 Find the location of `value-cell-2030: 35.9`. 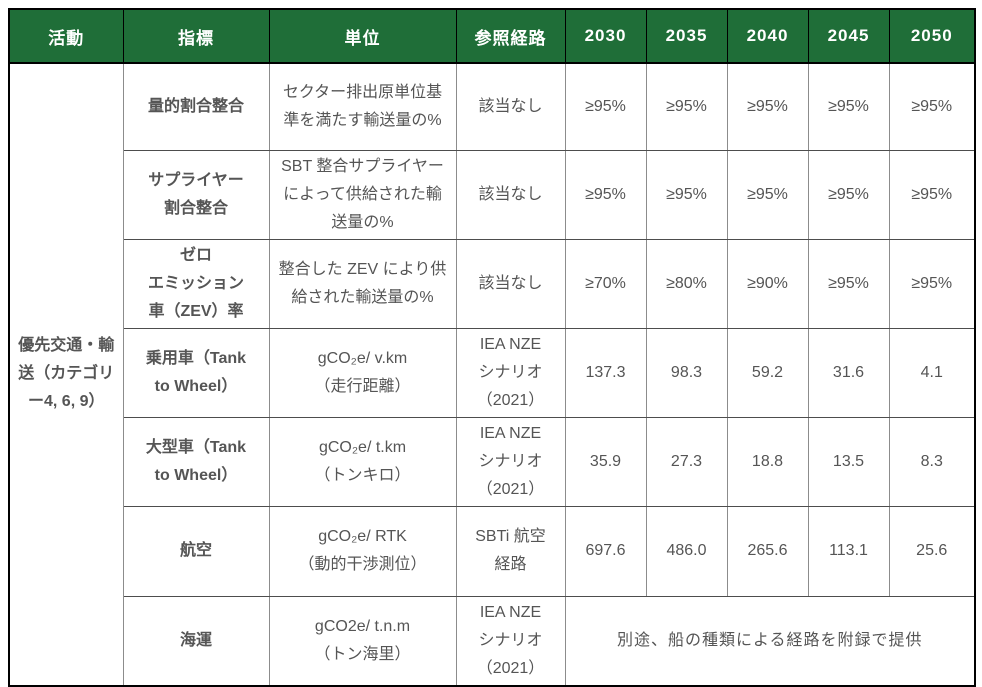

value-cell-2030: 35.9 is located at coordinates (605, 461).